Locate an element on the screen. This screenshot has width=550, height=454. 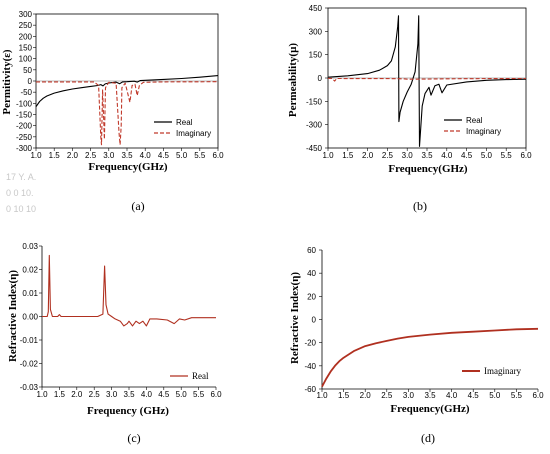
y-tick-label: 100 is located at coordinates (26, 59).